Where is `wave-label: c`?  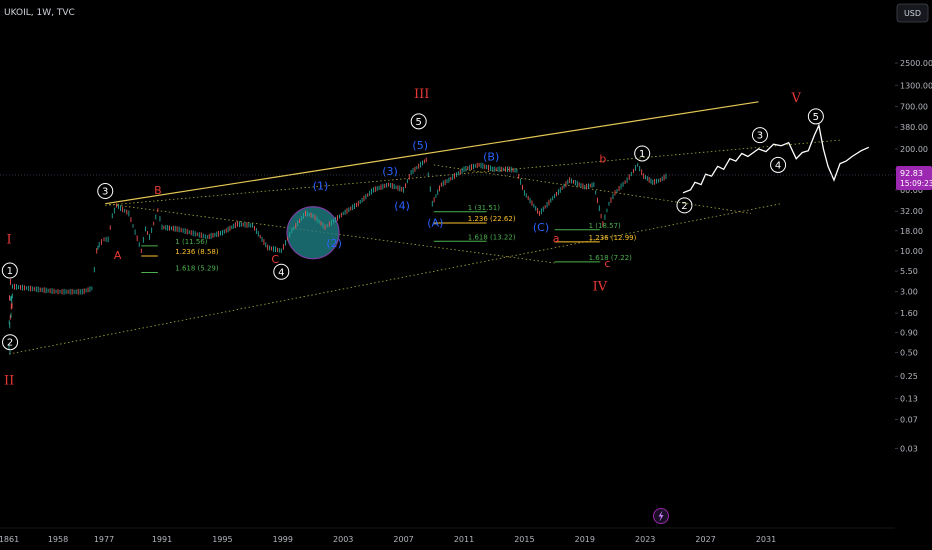 wave-label: c is located at coordinates (607, 263).